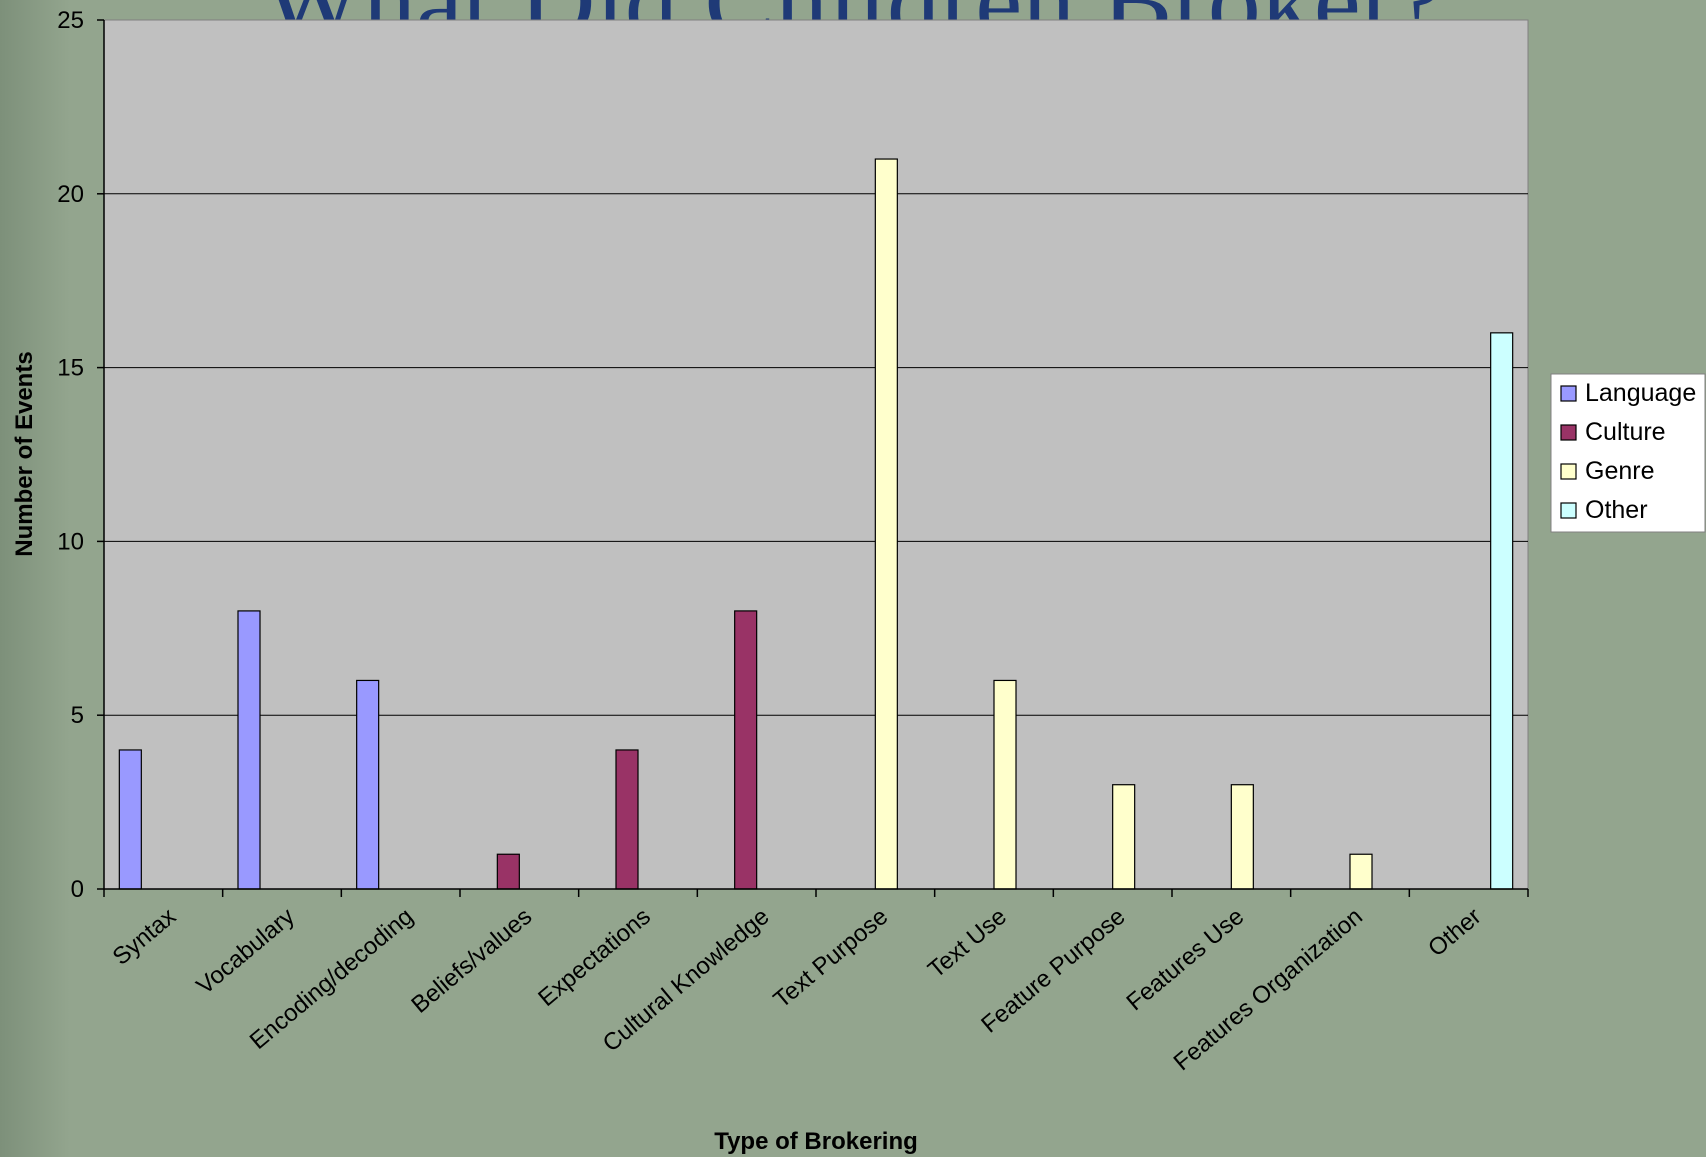 The height and width of the screenshot is (1157, 1706). I want to click on y-tick-labels: 0 5 10 15 20 25, so click(70, 455).